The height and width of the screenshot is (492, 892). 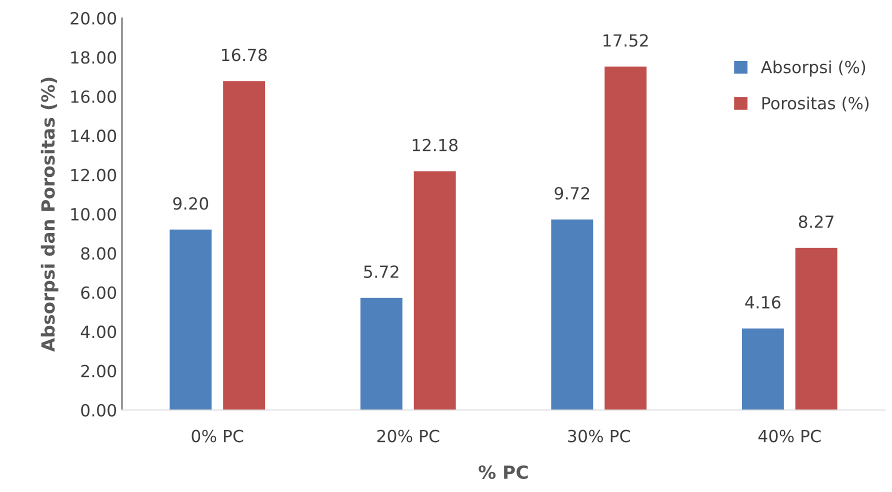 What do you see at coordinates (435, 145) in the screenshot?
I see `data-label: 12.18` at bounding box center [435, 145].